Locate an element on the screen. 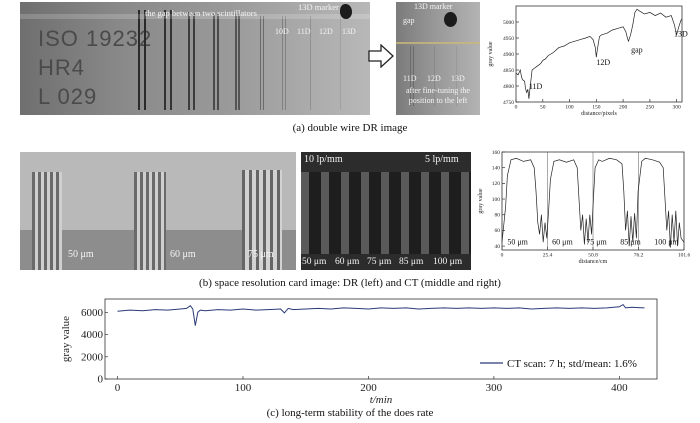 This screenshot has width=700, height=423. y-tick-label: 100 is located at coordinates (496, 200).